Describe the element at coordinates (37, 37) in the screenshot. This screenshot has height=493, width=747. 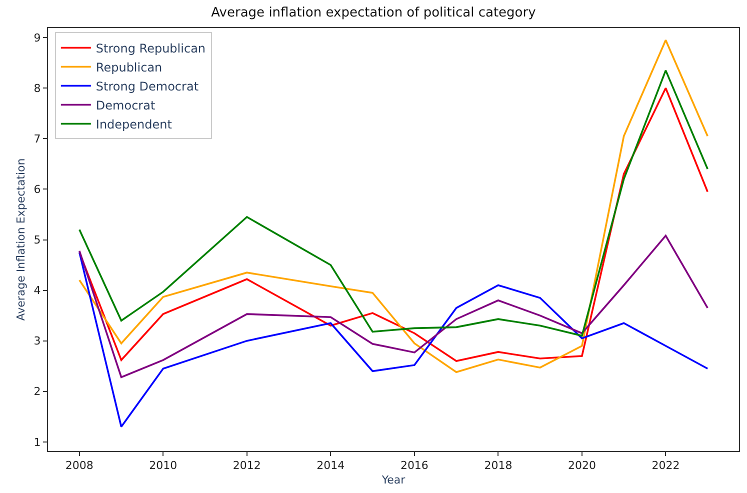
I see `y-tick-label: 9` at that location.